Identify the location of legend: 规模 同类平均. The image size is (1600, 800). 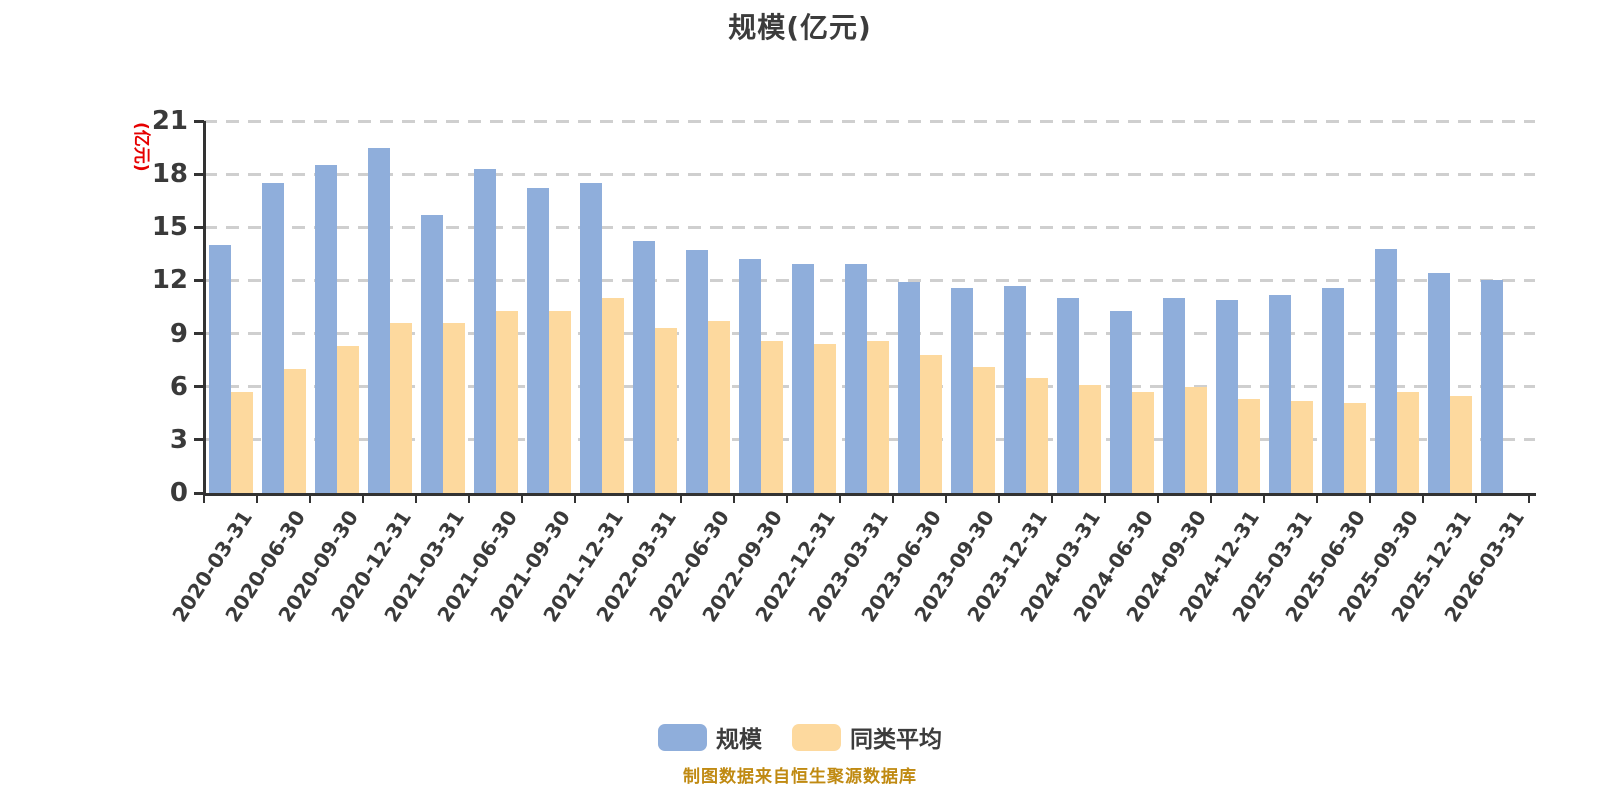
(800, 737).